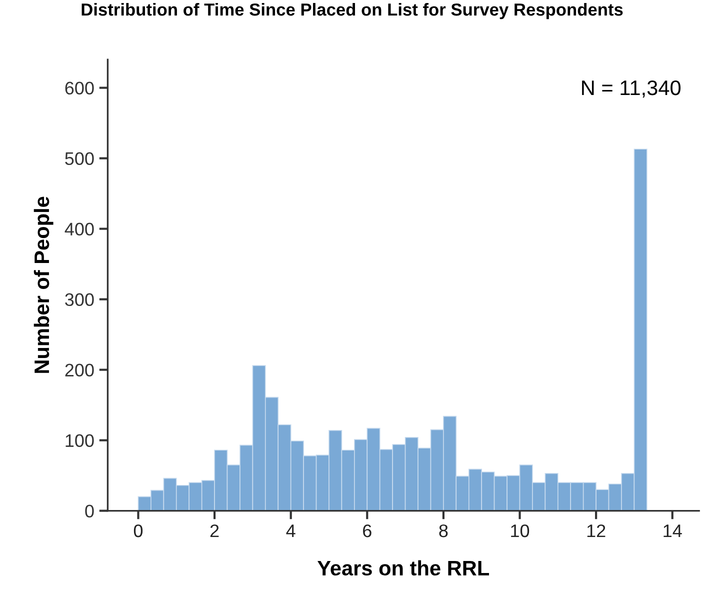 This screenshot has height=596, width=704. Describe the element at coordinates (79, 370) in the screenshot. I see `y-tick-label: 200` at that location.